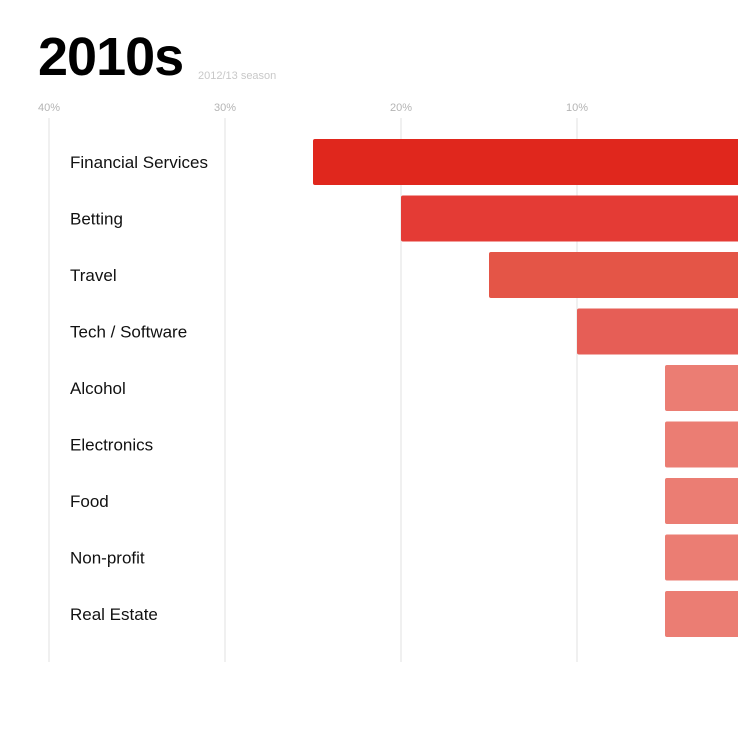 The image size is (738, 738). Describe the element at coordinates (111, 445) in the screenshot. I see `category-label: Electronics` at that location.